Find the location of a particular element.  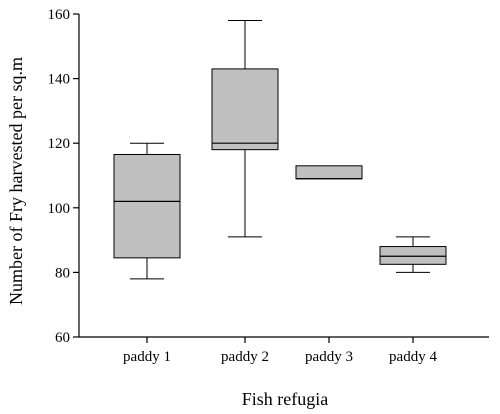

y-tick-label: 160 is located at coordinates (59, 15).